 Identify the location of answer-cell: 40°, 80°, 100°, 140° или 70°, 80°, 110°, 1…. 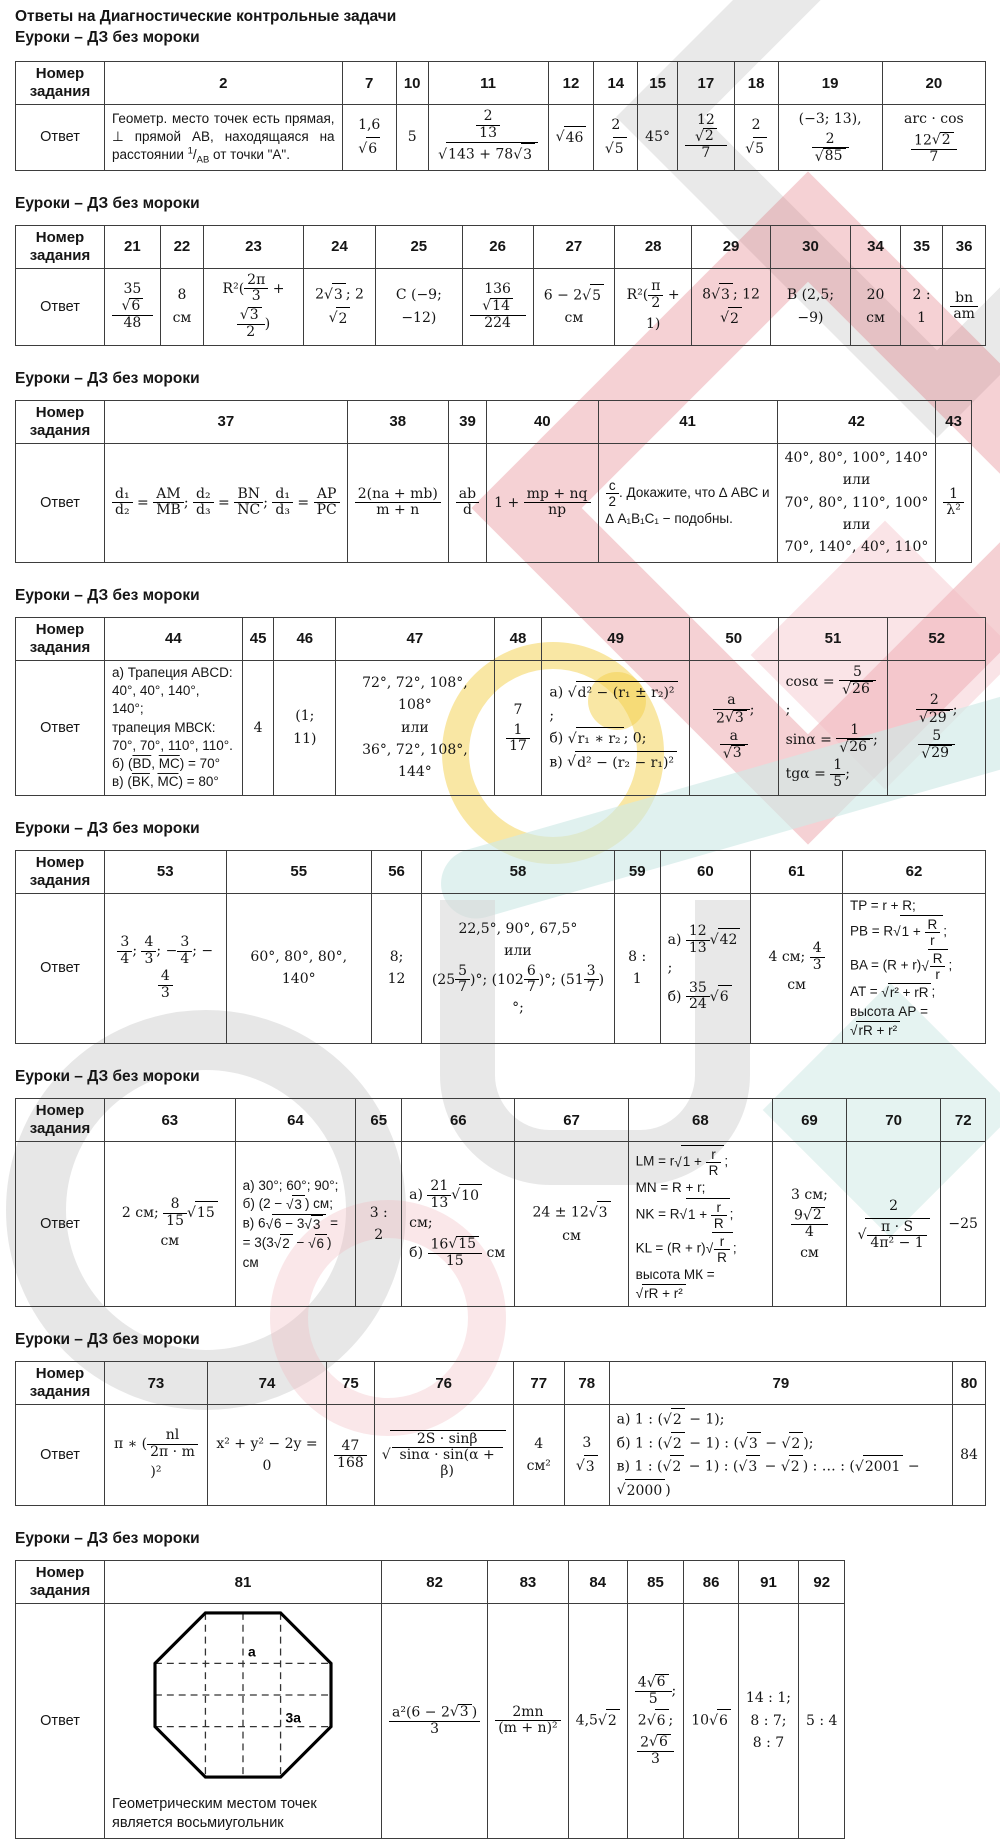
(856, 502).